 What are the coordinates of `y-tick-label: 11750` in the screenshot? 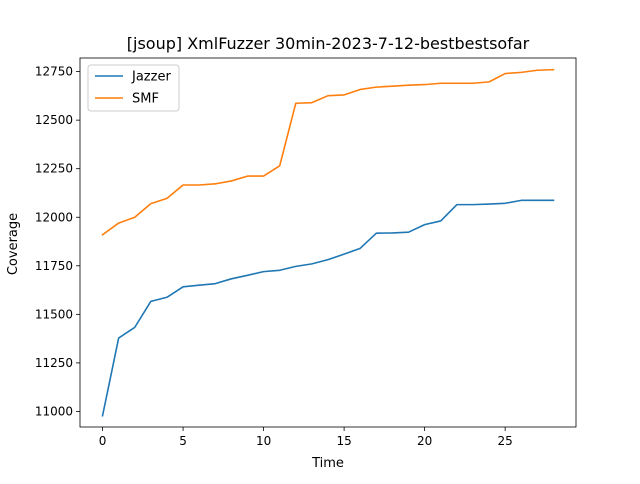 It's located at (54, 266).